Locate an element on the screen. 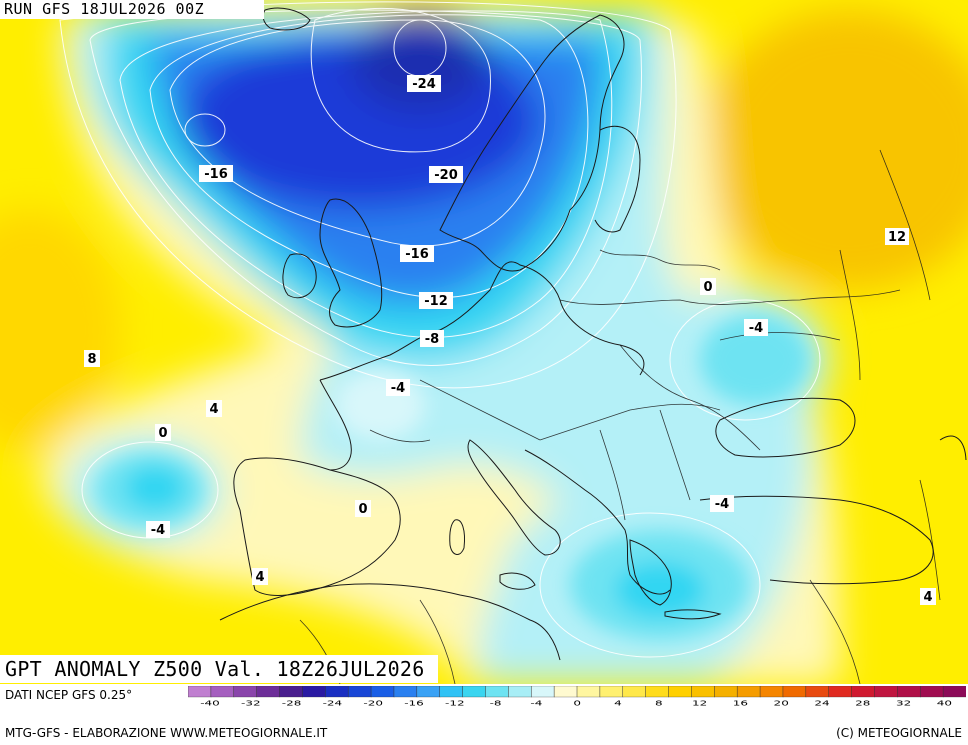 The height and width of the screenshot is (745, 968). footer-copyright: (C) METEOGIORNALE is located at coordinates (899, 733).